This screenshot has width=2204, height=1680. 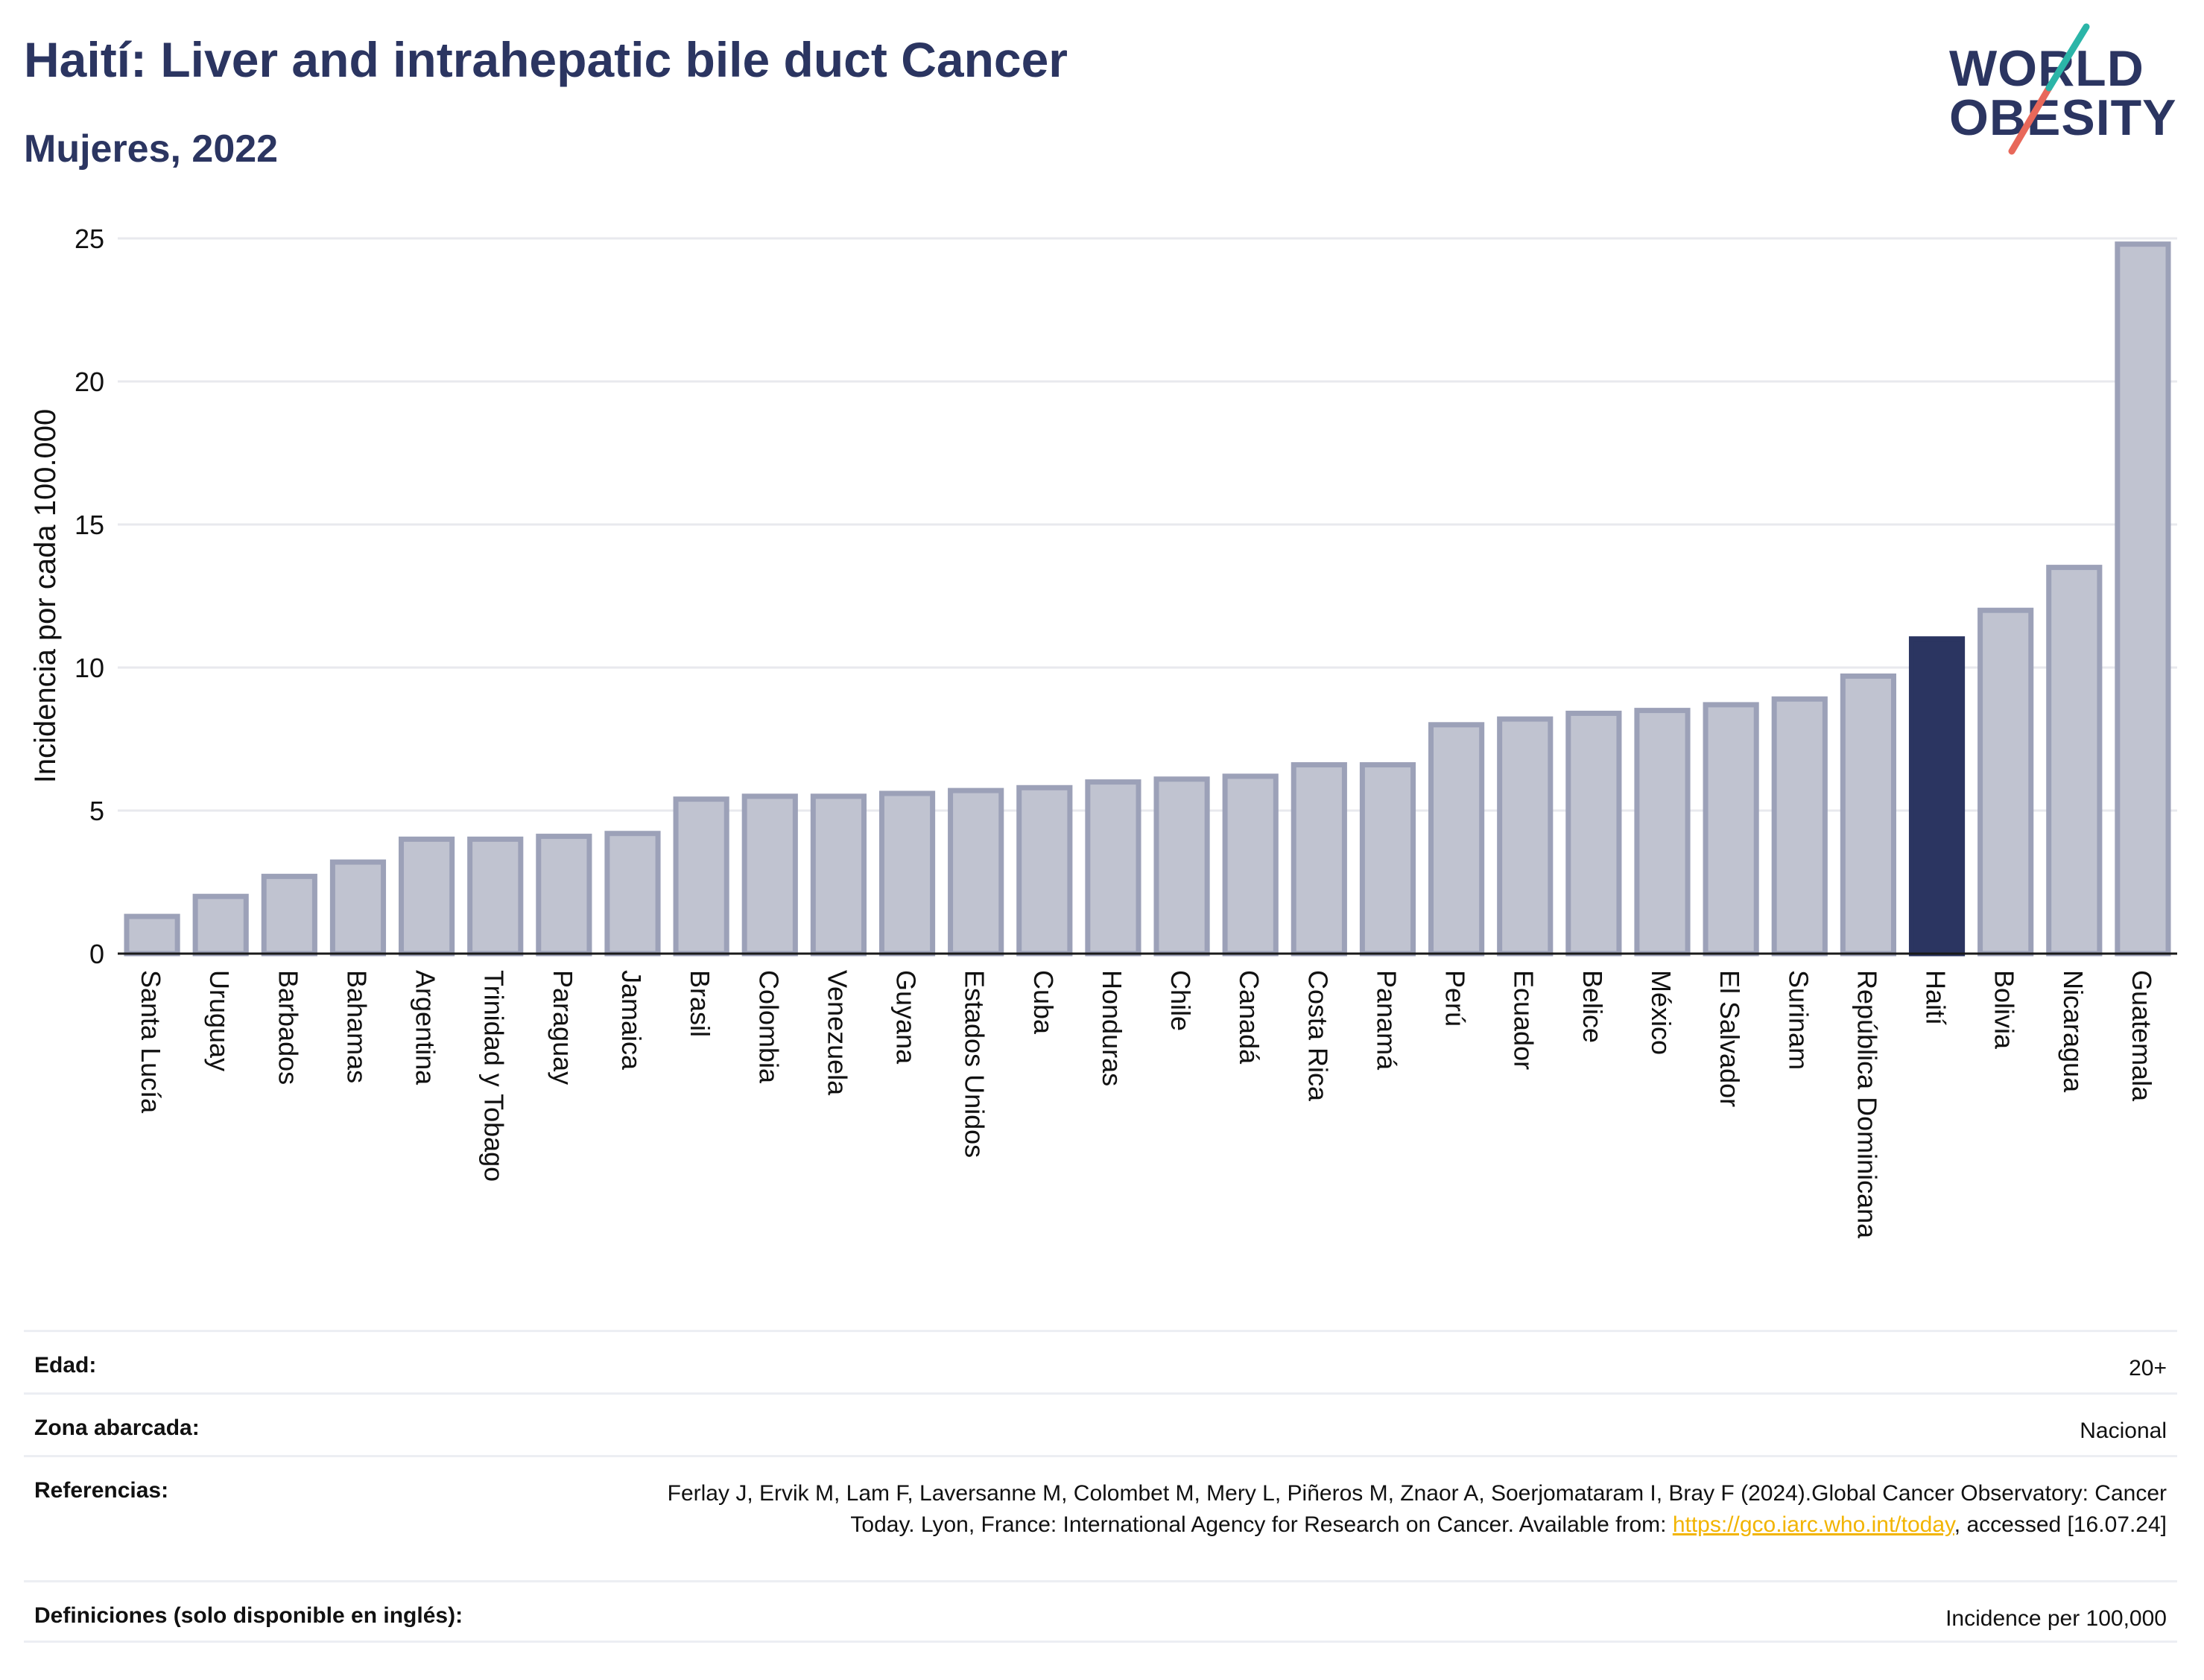 What do you see at coordinates (97, 954) in the screenshot?
I see `y-tick-label: 0` at bounding box center [97, 954].